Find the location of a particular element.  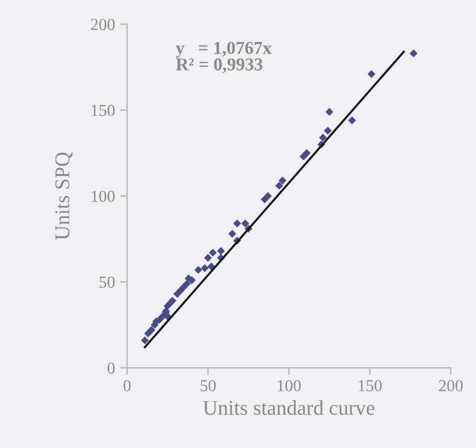

y-tick-label: 50 is located at coordinates (107, 282).